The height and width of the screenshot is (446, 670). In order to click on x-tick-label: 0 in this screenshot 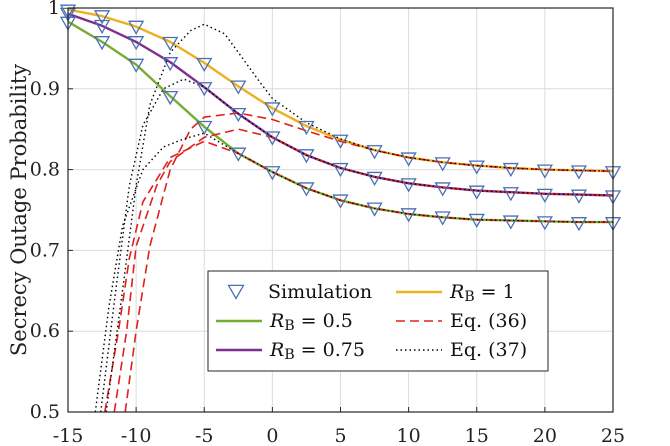, I will do `click(272, 435)`.